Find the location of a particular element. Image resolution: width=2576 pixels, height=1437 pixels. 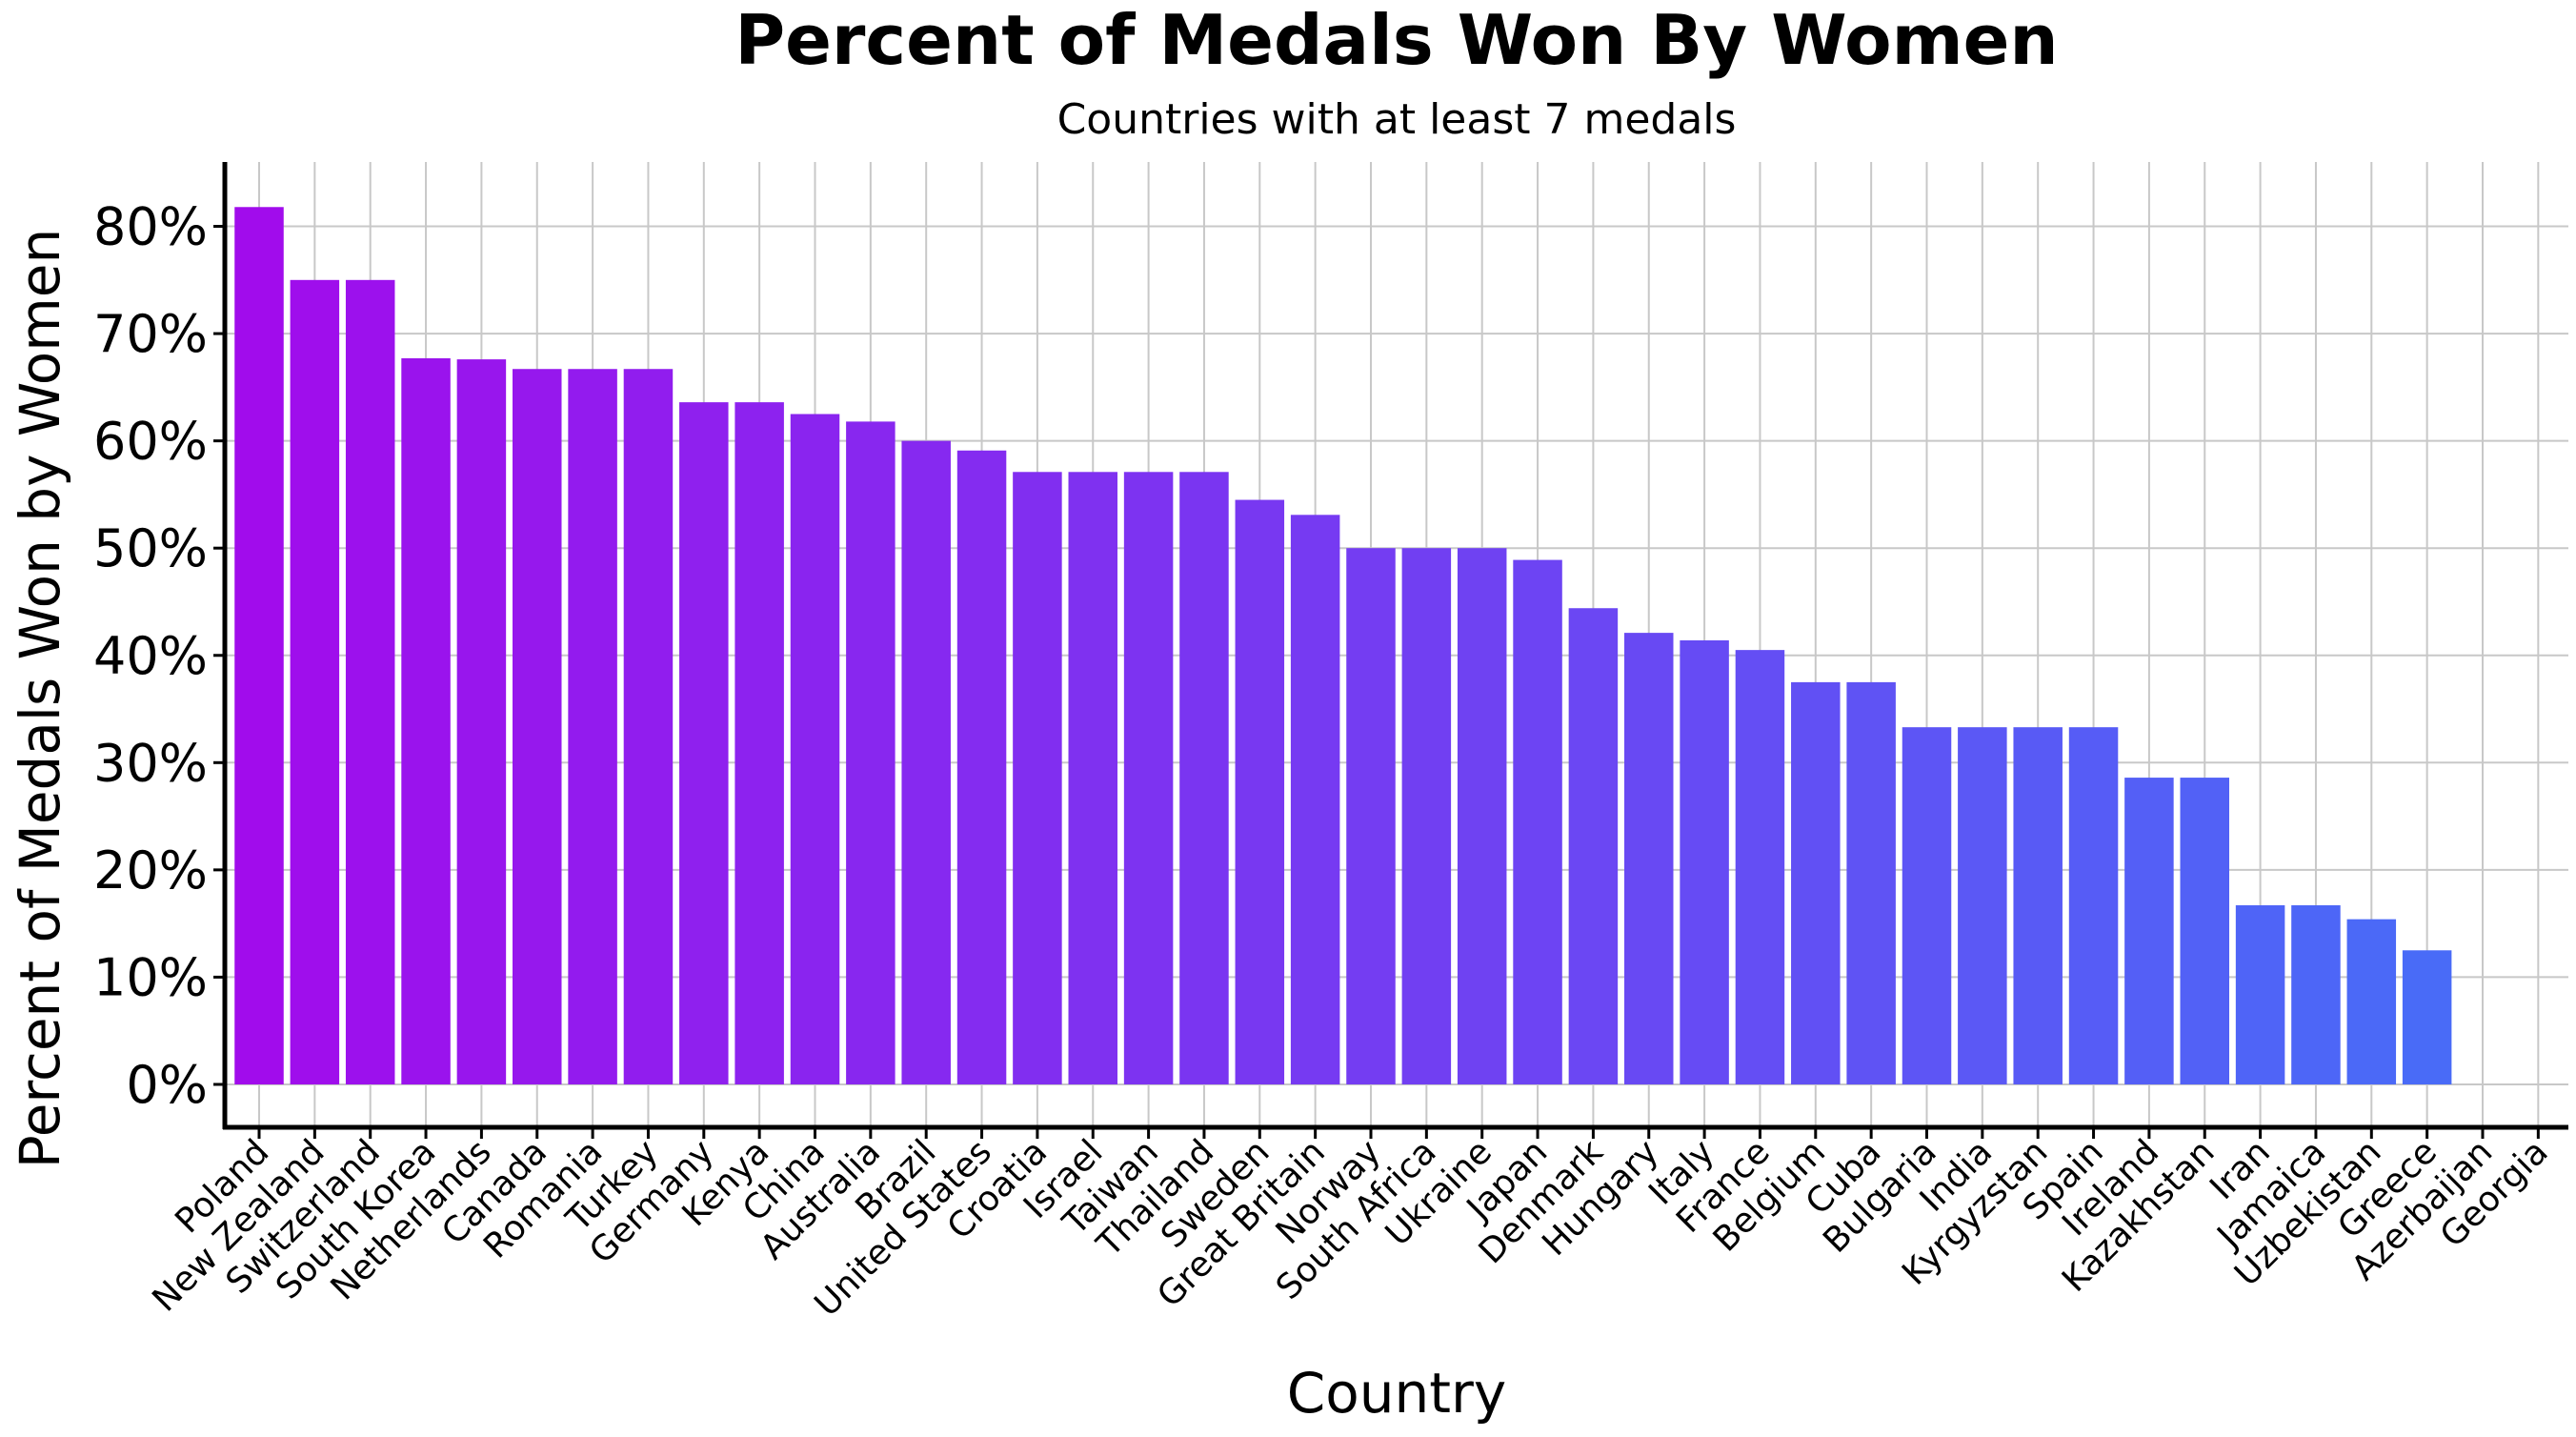

y-tick-label: 60% is located at coordinates (150, 442).